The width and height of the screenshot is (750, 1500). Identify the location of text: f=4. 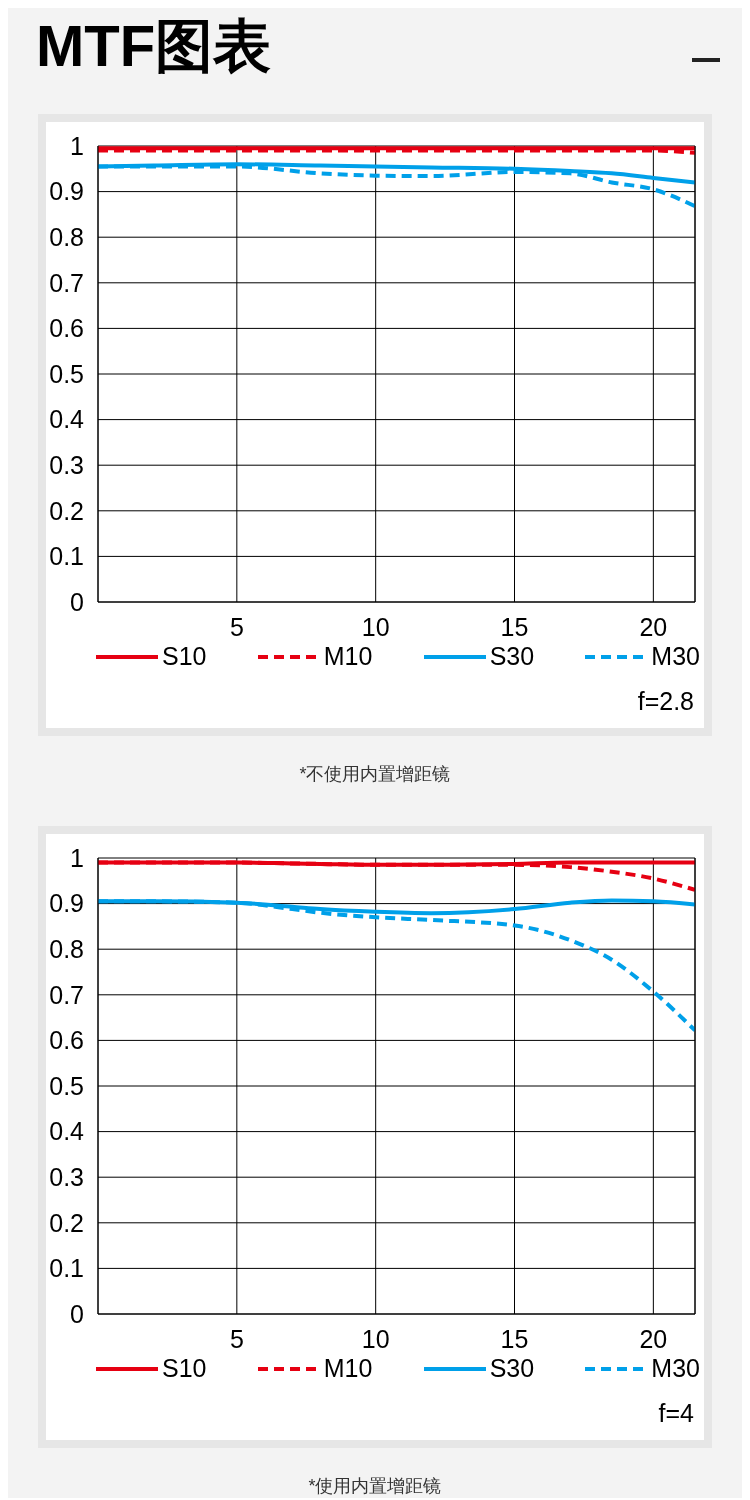
(676, 1413).